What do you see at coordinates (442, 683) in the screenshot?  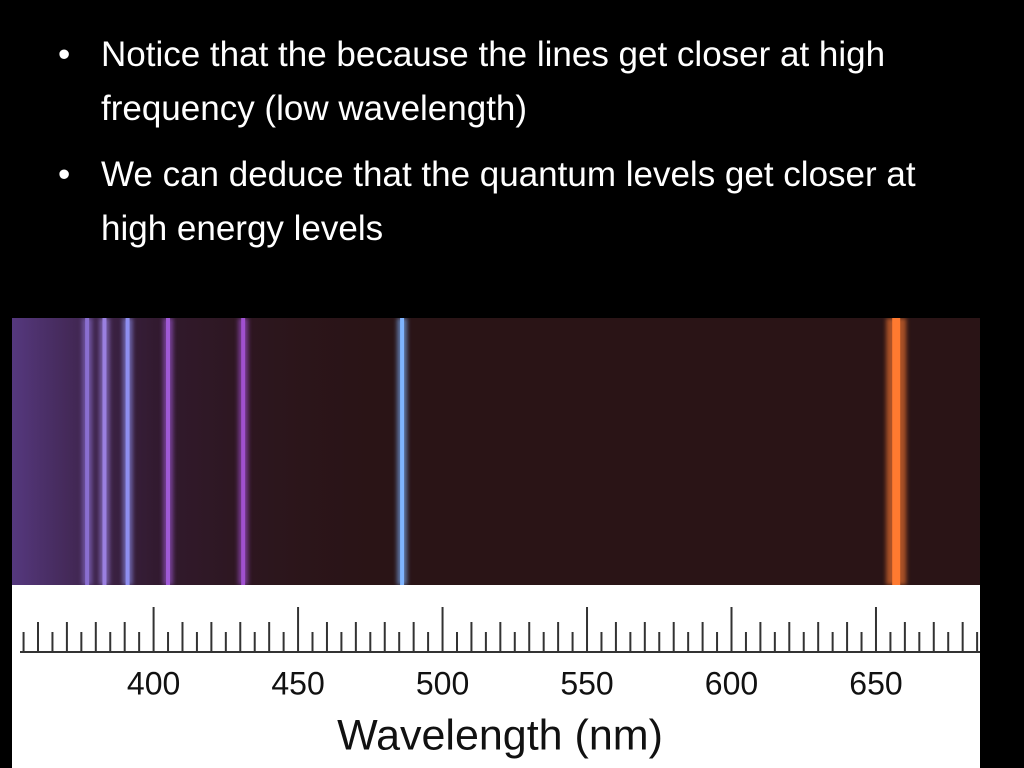 I see `x-tick-label: 500` at bounding box center [442, 683].